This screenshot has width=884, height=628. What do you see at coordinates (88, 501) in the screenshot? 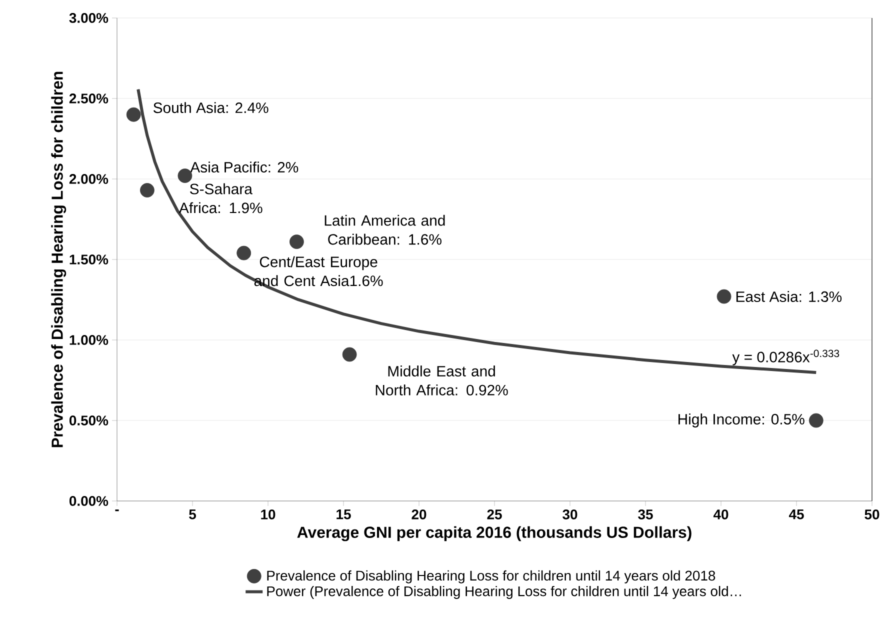
I see `y-tick-label: 0.00%` at bounding box center [88, 501].